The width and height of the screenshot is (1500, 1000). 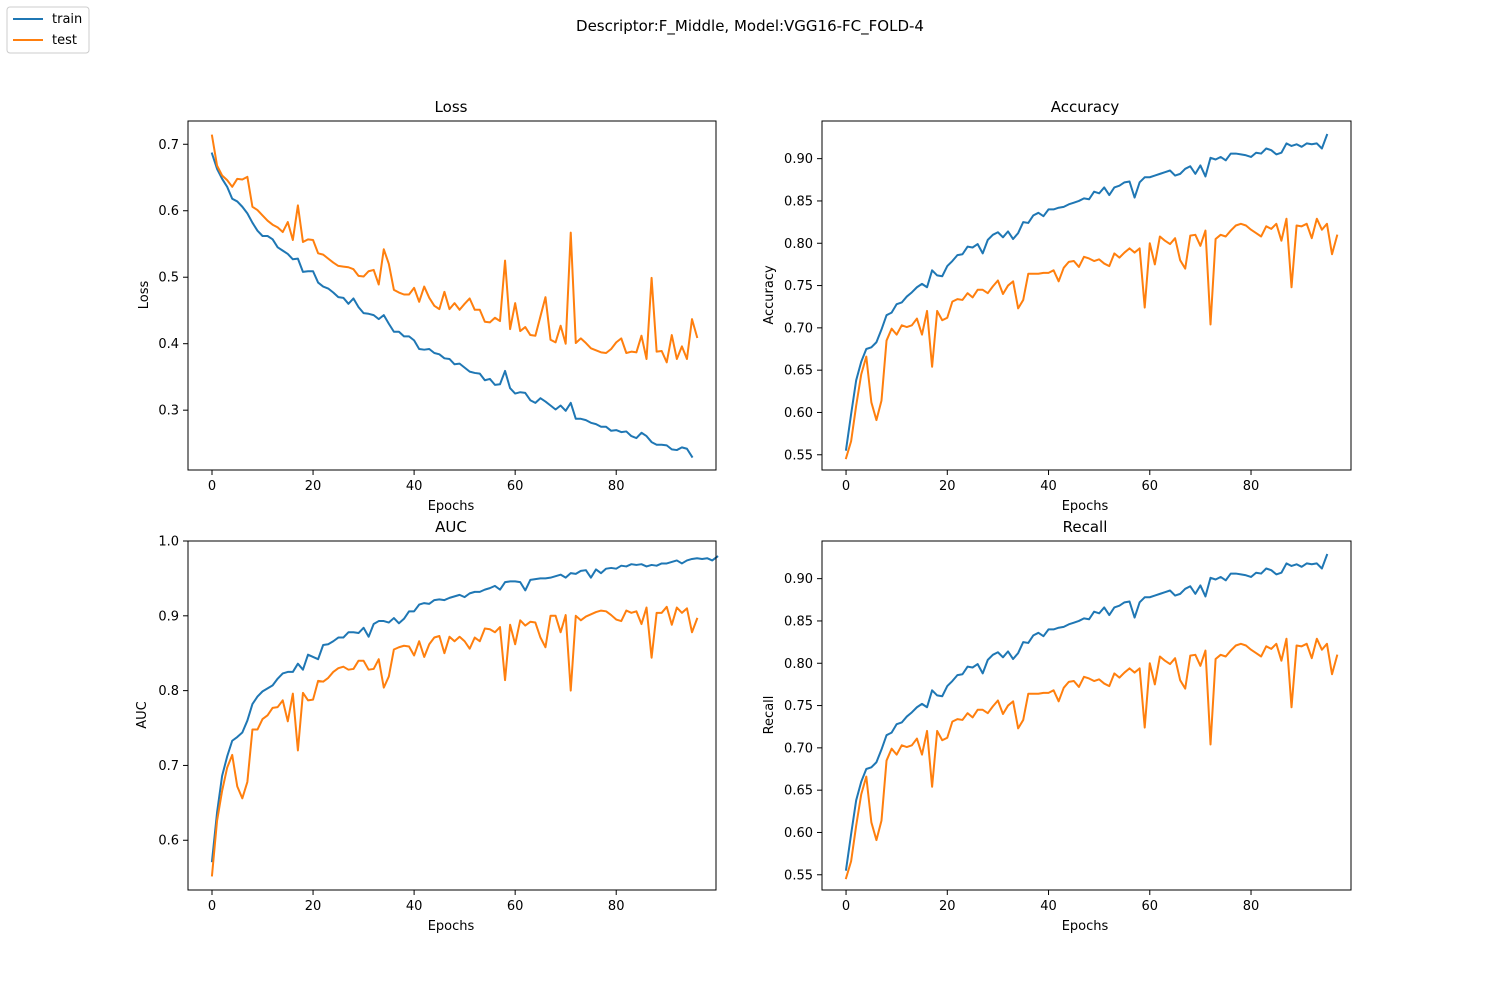 What do you see at coordinates (168, 278) in the screenshot?
I see `y-tick-label: 0.5` at bounding box center [168, 278].